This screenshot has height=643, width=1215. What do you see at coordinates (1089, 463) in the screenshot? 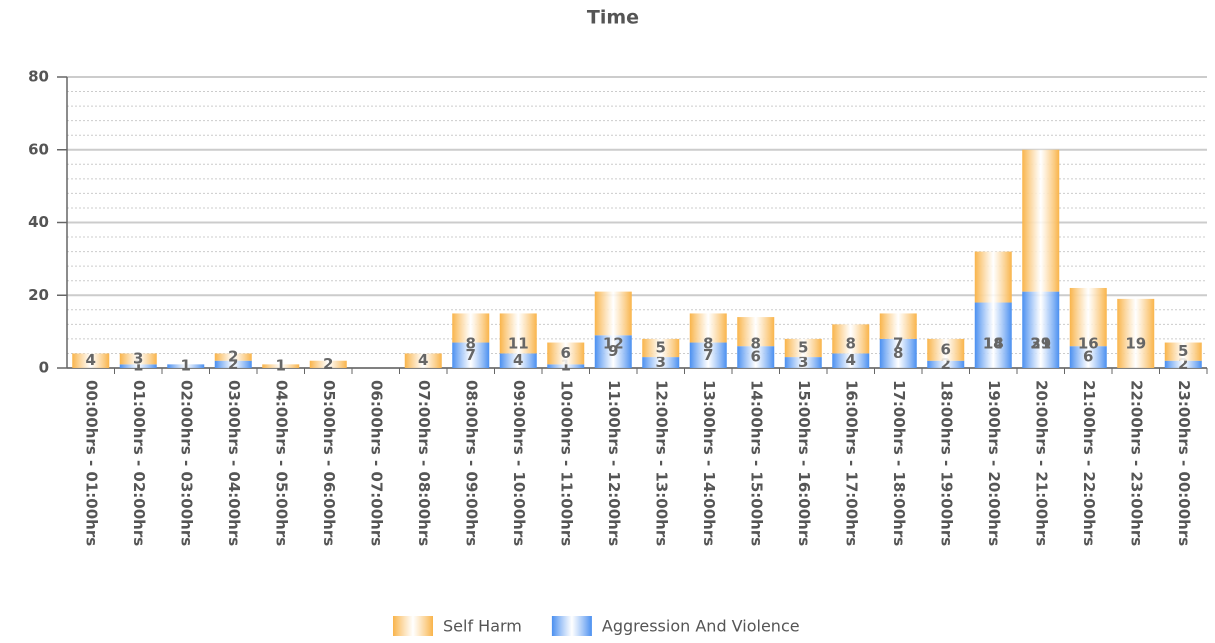
I see `x-tick-label: 21:00hrs - 22:00hrs` at bounding box center [1089, 463].